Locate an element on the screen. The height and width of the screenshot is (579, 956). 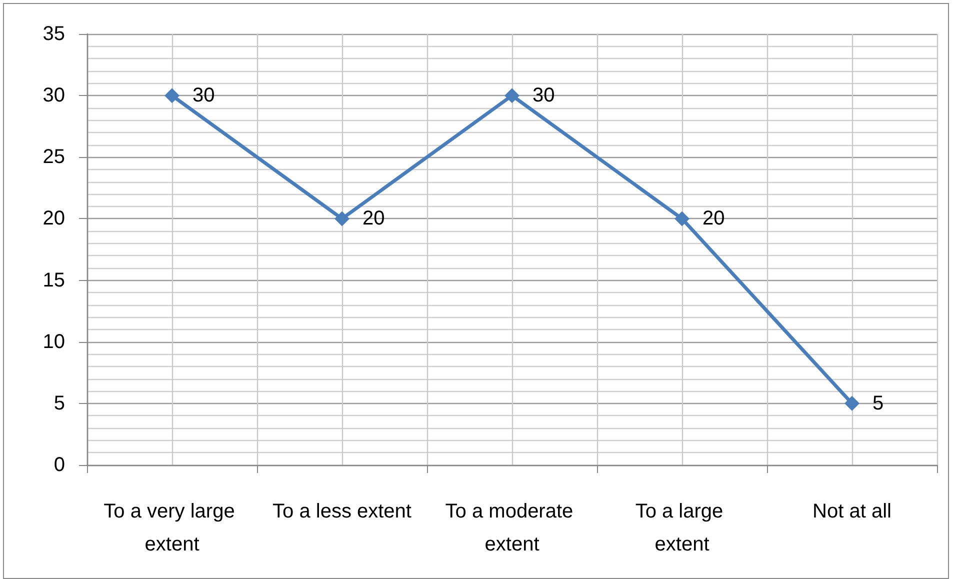
x-tick-label: To a very large extent is located at coordinates (172, 528).